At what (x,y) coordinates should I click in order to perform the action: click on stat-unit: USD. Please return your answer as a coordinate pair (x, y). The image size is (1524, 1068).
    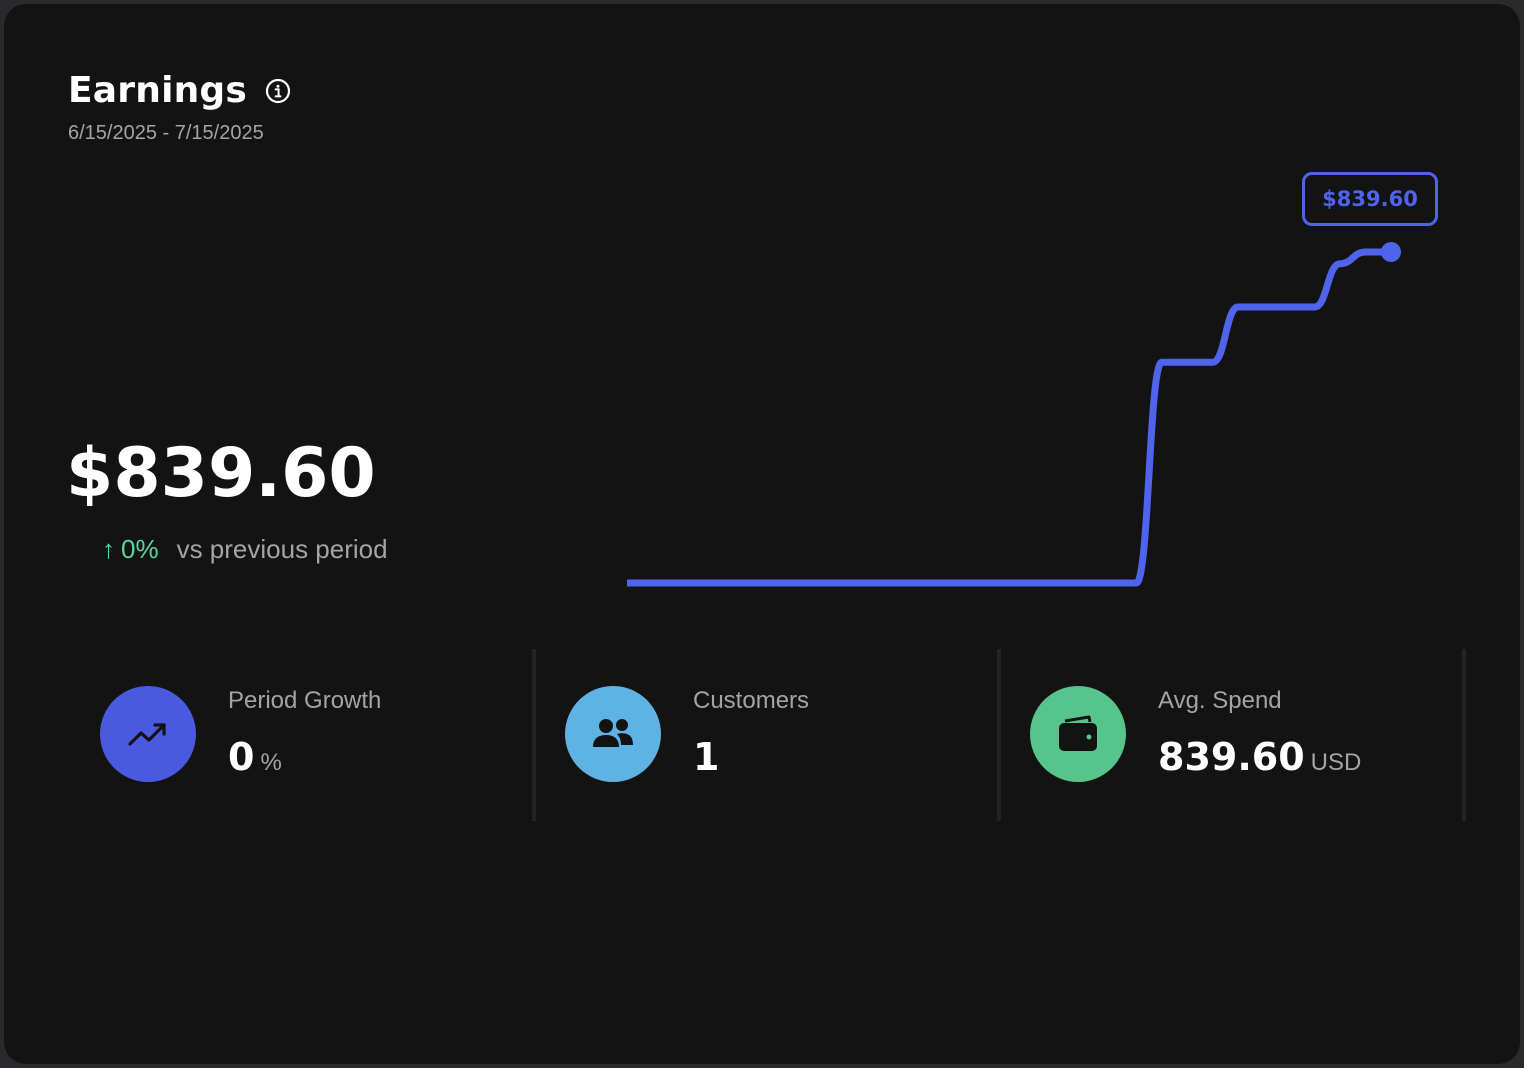
    Looking at the image, I should click on (1336, 762).